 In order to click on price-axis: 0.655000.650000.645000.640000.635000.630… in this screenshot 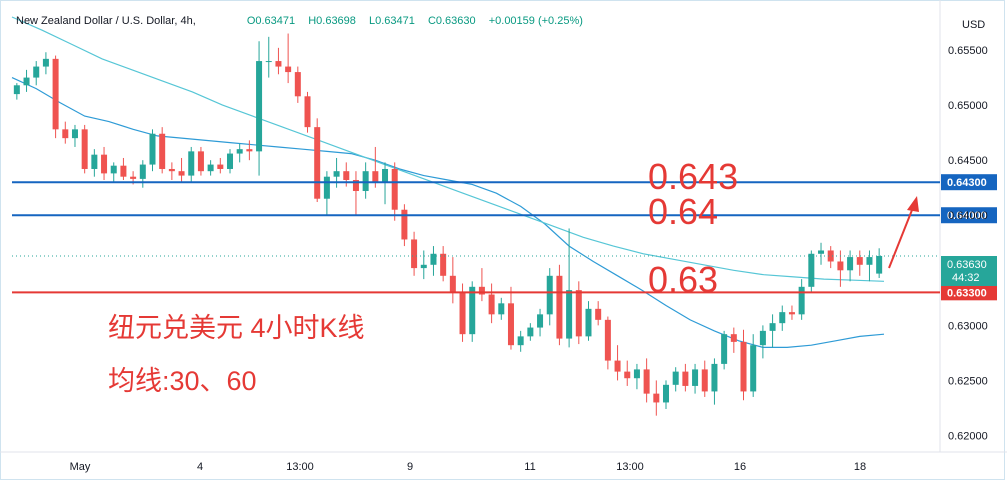, I will do `click(968, 243)`.